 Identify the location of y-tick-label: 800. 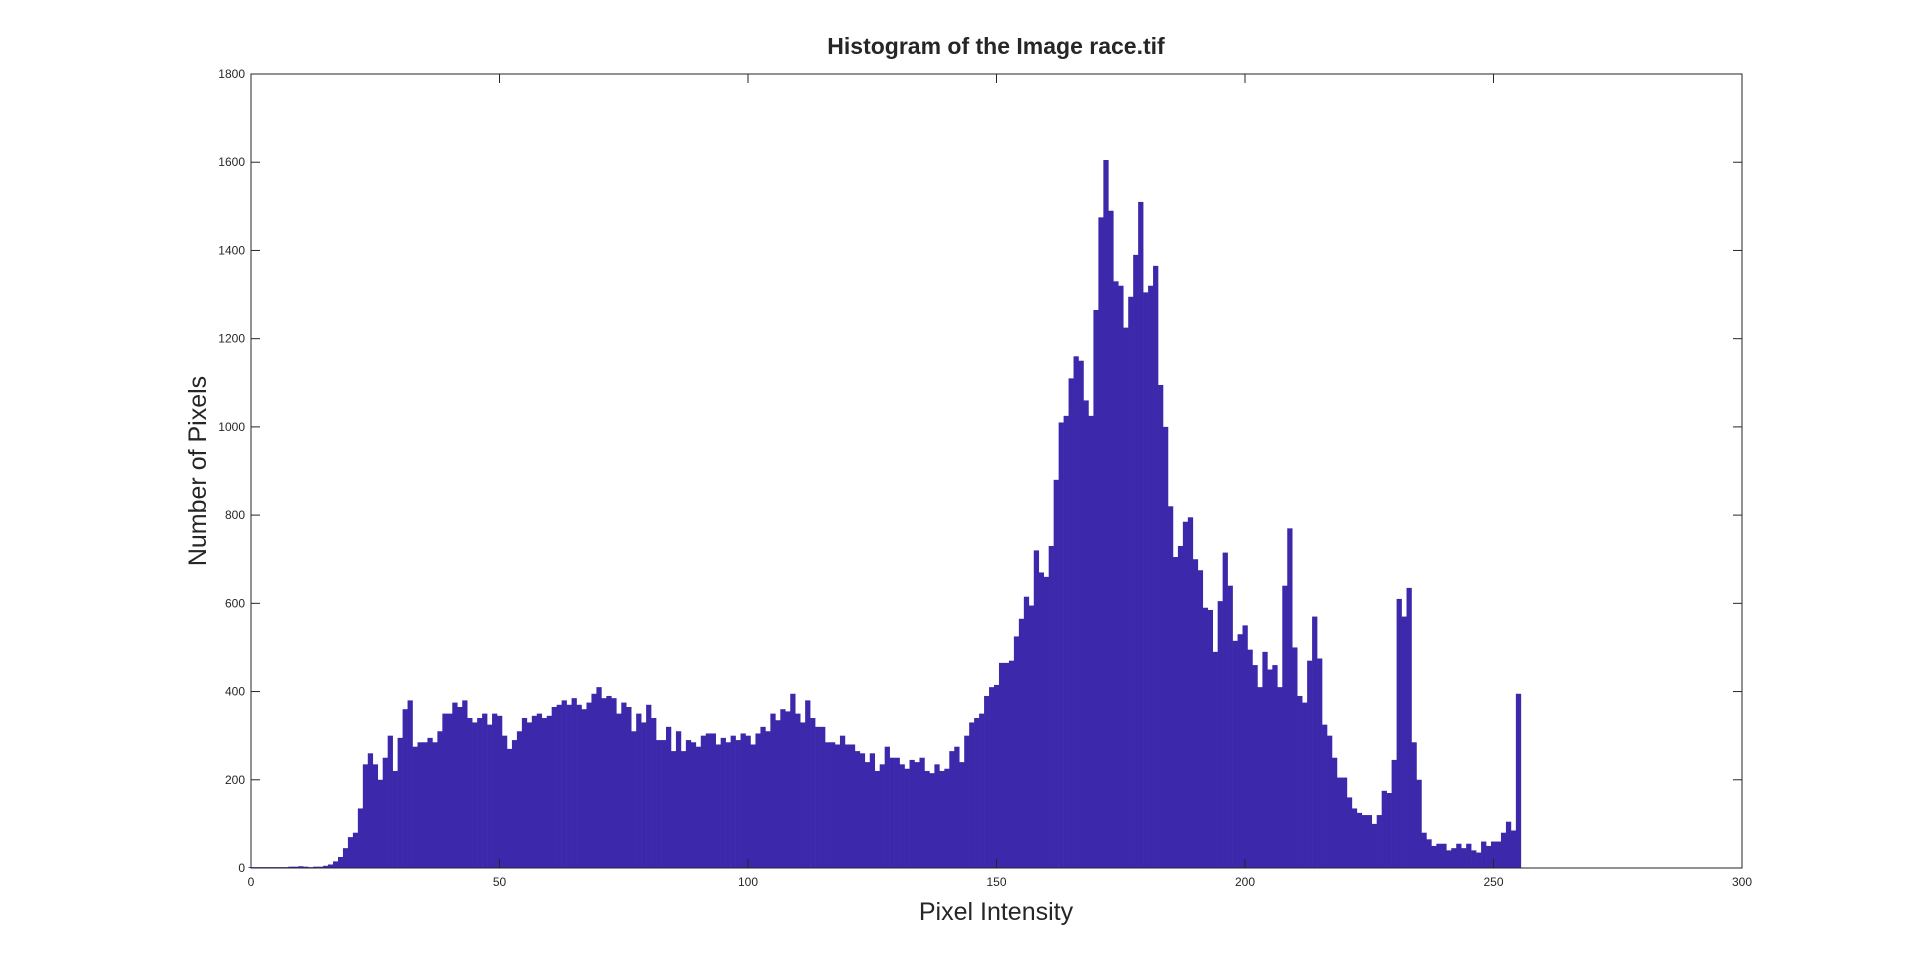
(235, 515).